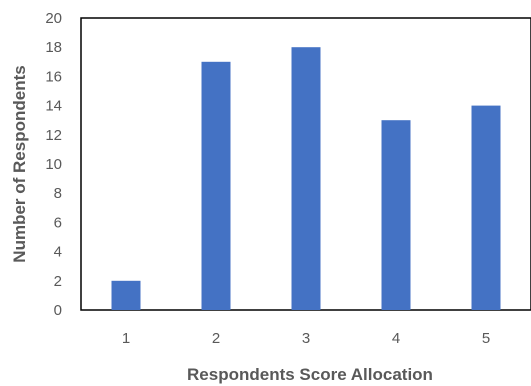 The height and width of the screenshot is (386, 531). I want to click on y-tick-label: 4, so click(58, 252).